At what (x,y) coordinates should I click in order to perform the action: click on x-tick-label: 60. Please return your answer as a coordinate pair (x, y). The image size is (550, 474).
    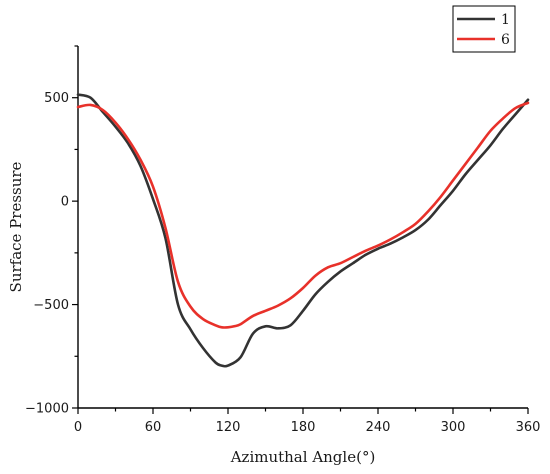
    Looking at the image, I should click on (153, 427).